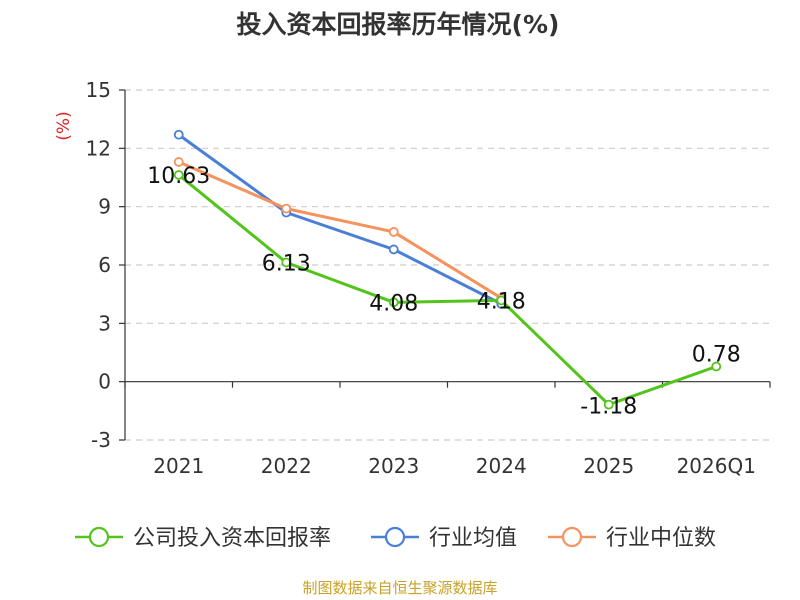 This screenshot has height=600, width=800. Describe the element at coordinates (608, 466) in the screenshot. I see `x-tick-label: 2025` at that location.